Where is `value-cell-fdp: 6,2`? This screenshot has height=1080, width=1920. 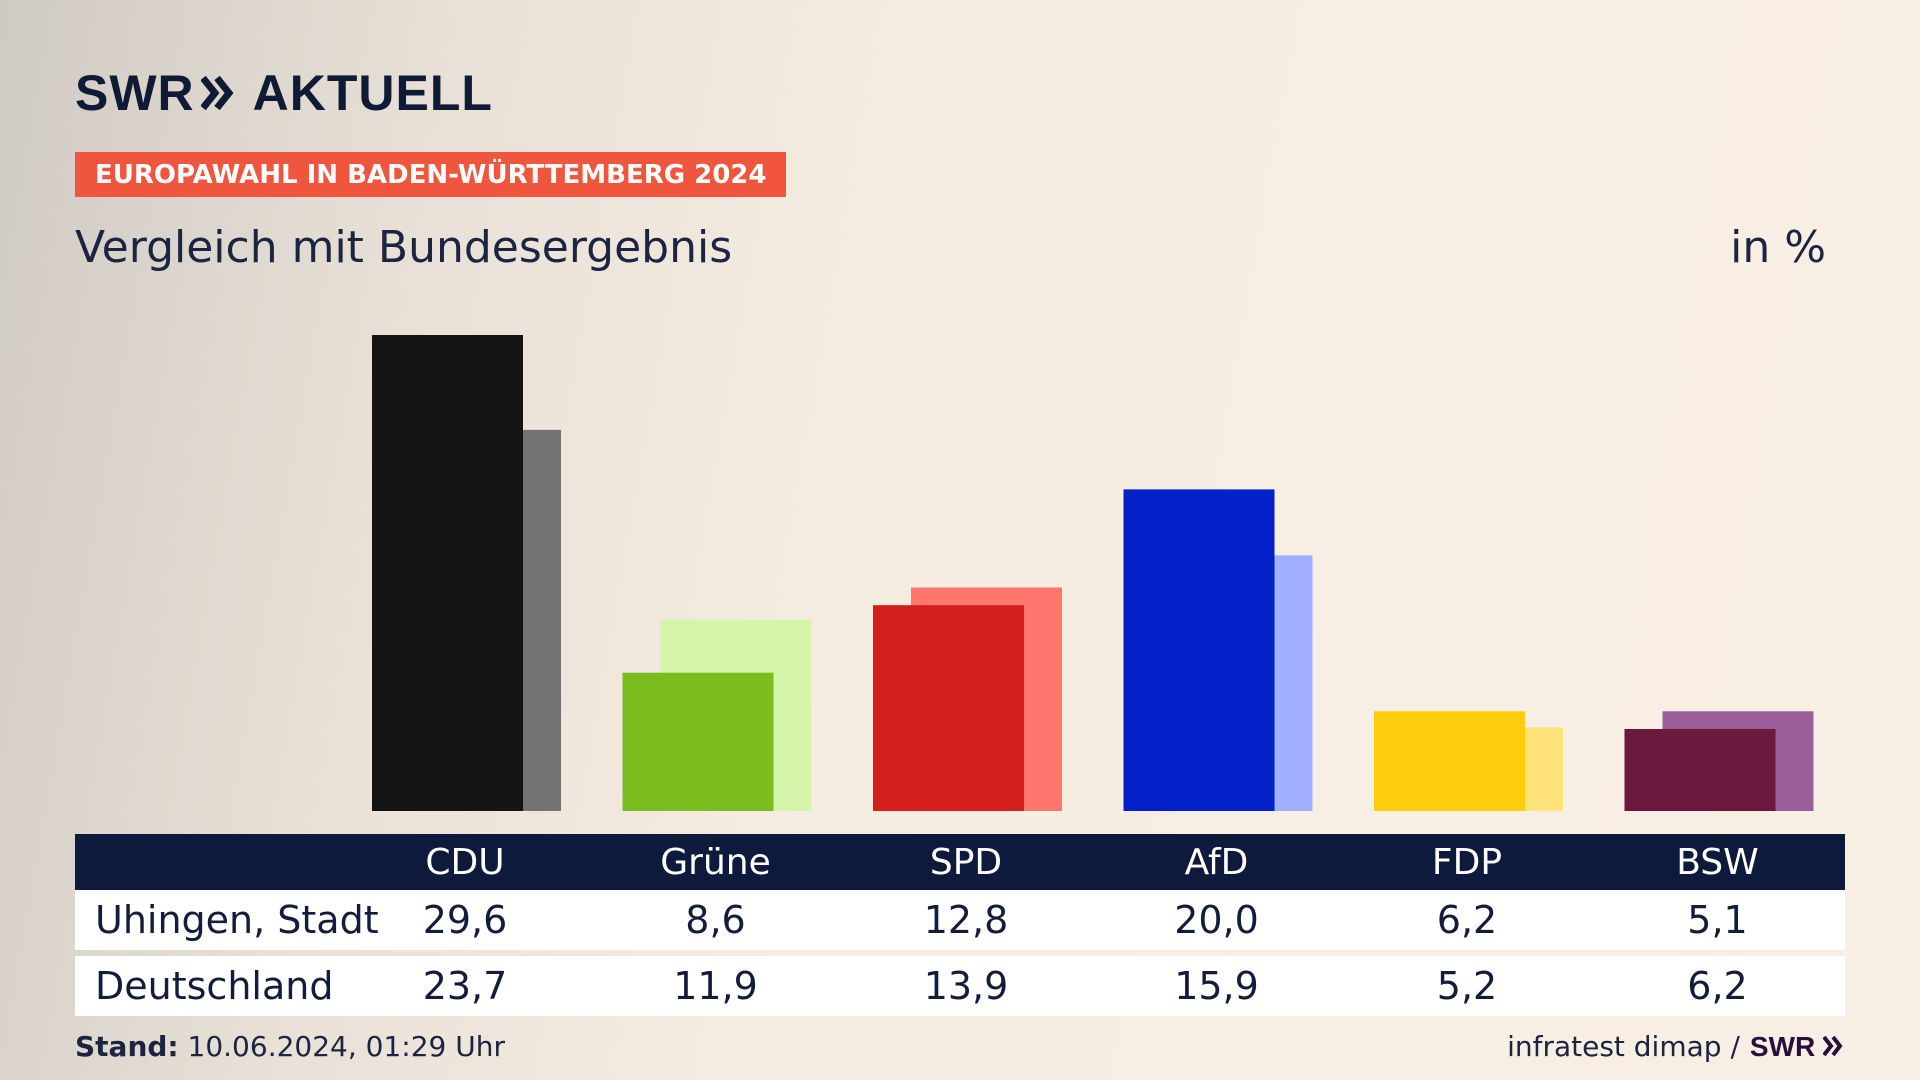
value-cell-fdp: 6,2 is located at coordinates (1467, 920).